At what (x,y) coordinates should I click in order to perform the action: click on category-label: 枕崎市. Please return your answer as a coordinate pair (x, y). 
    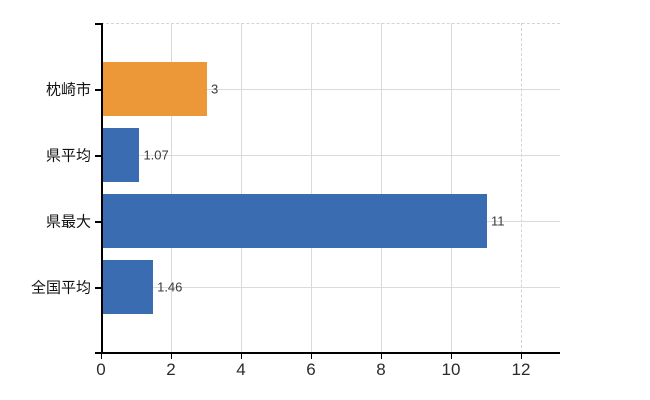
    Looking at the image, I should click on (68, 90).